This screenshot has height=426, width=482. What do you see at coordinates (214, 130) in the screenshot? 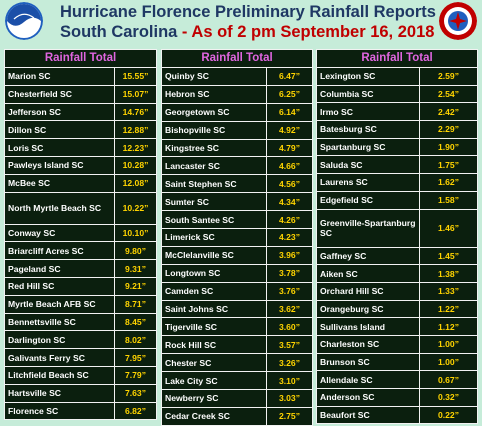
I see `location-name: Bishopville SC` at bounding box center [214, 130].